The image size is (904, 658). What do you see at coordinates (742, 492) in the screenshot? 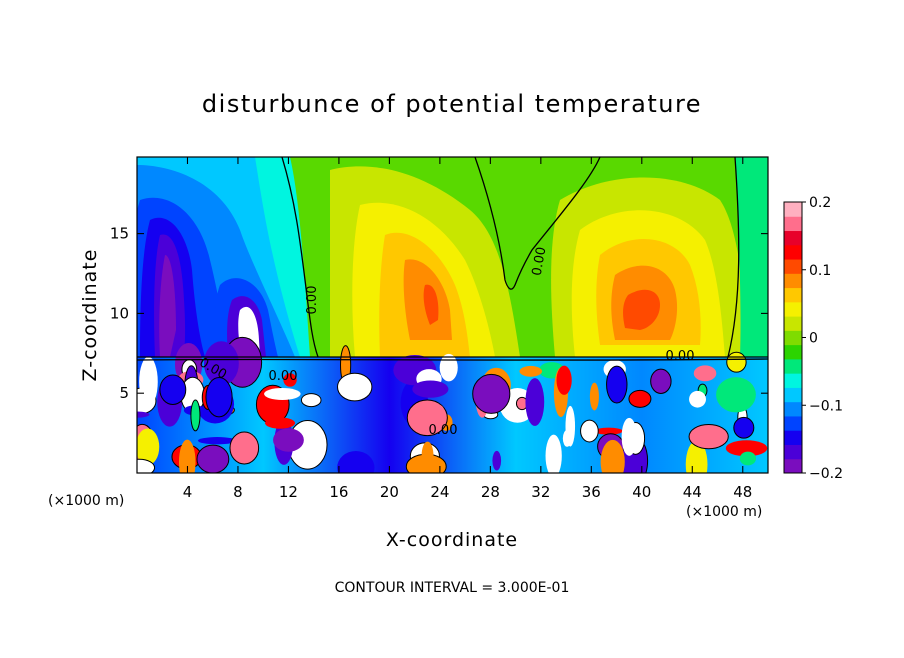
I see `x-tick-label: 48` at bounding box center [742, 492].